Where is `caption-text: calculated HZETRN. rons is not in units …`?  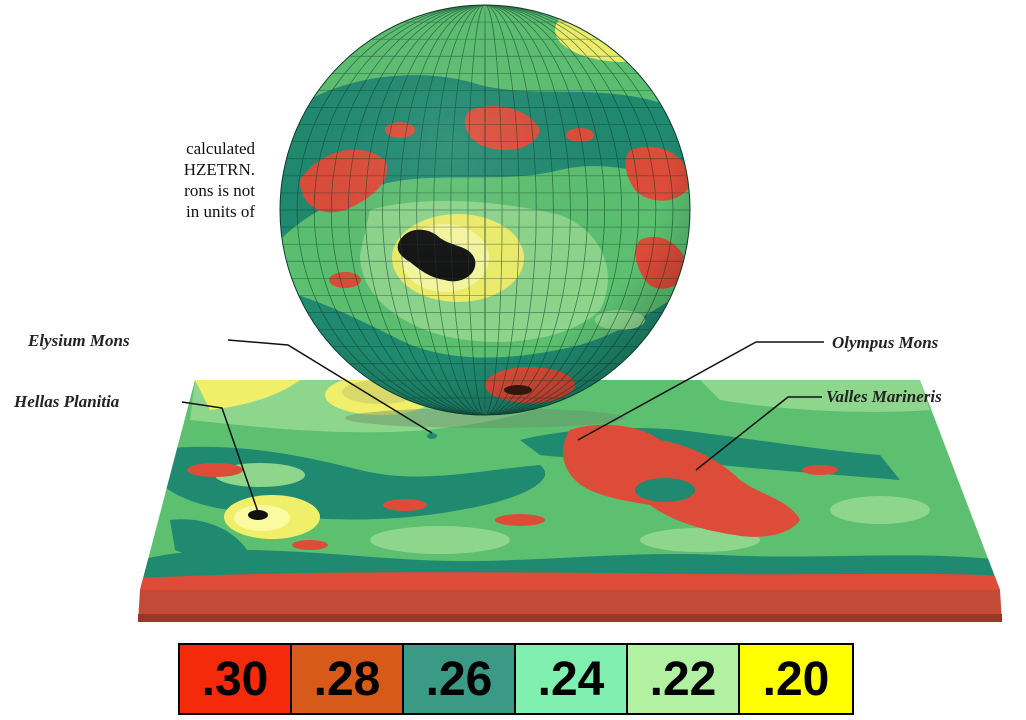 caption-text: calculated HZETRN. rons is not in units … is located at coordinates (127, 180).